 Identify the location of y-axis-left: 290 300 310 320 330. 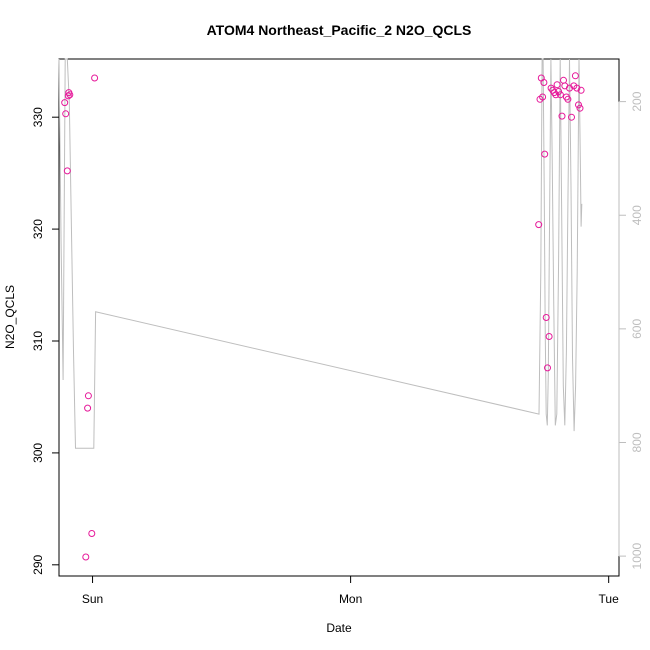
(45, 341).